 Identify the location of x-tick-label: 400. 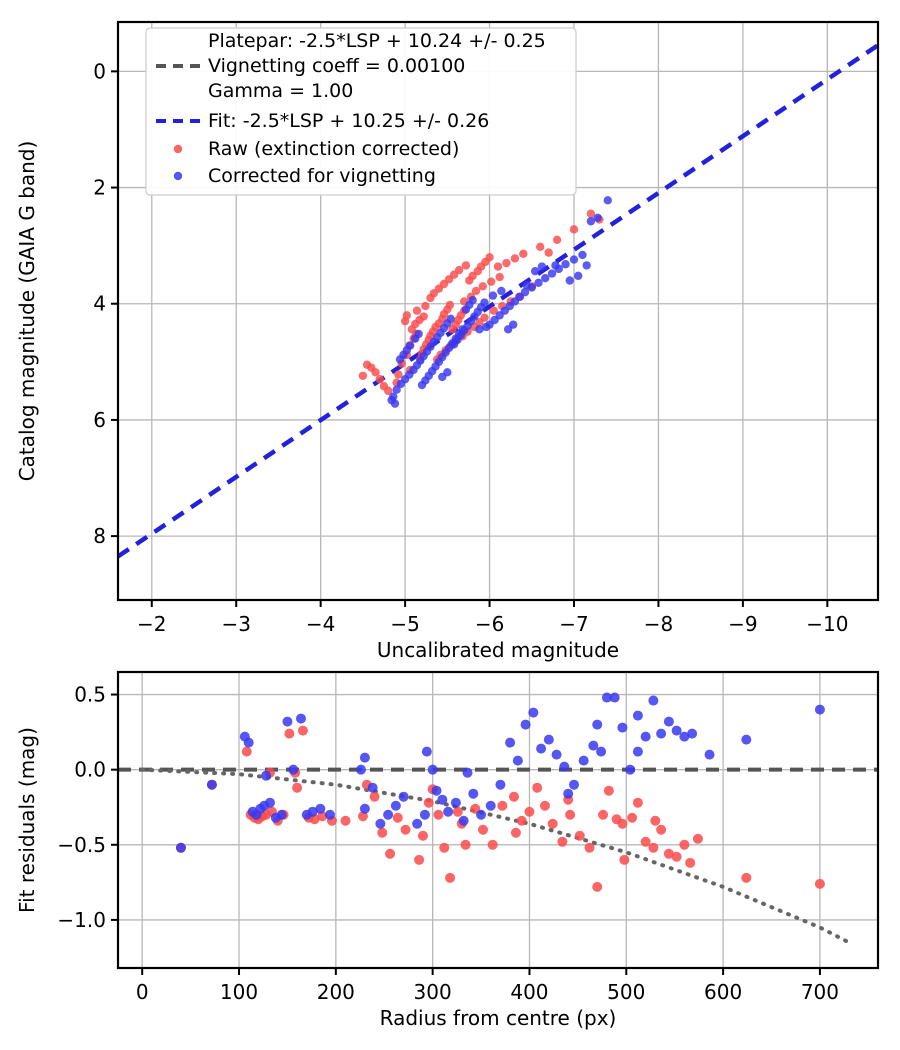
(529, 992).